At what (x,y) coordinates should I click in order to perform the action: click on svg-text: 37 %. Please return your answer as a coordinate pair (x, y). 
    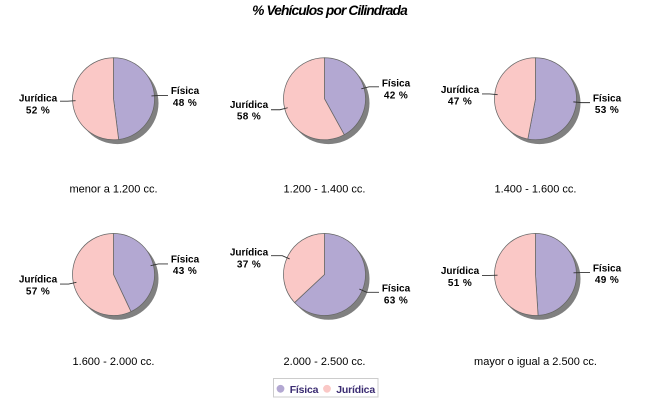
    Looking at the image, I should click on (249, 265).